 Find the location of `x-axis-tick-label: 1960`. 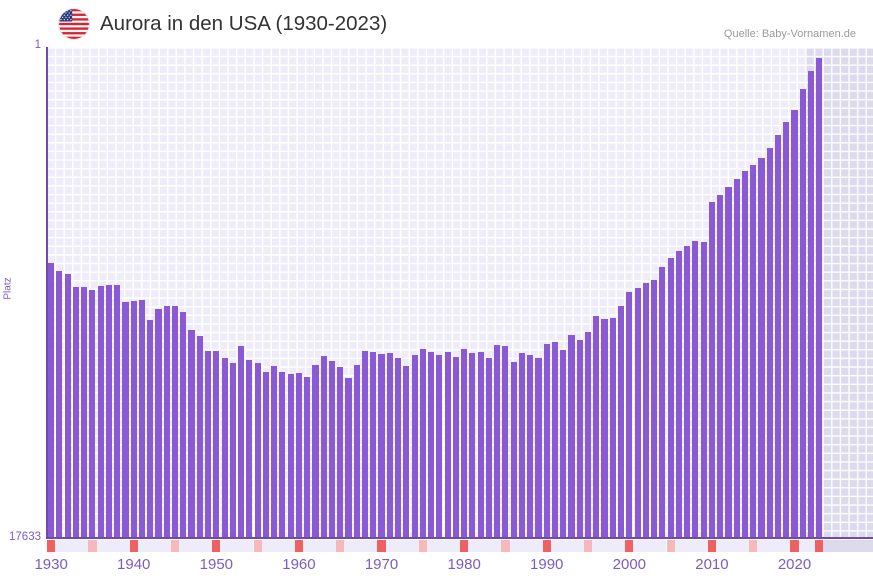

x-axis-tick-label: 1960 is located at coordinates (299, 564).